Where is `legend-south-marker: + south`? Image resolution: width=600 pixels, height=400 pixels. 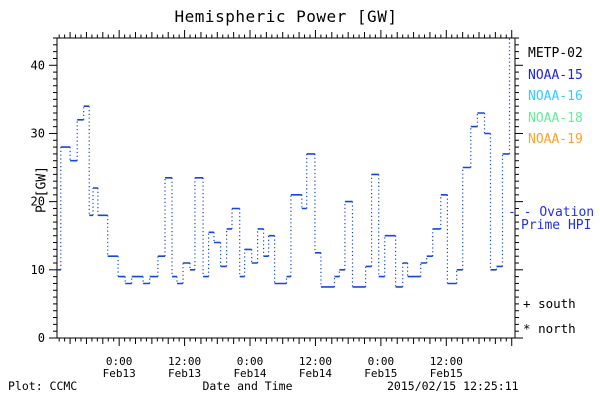
legend-south-marker: + south is located at coordinates (549, 303).